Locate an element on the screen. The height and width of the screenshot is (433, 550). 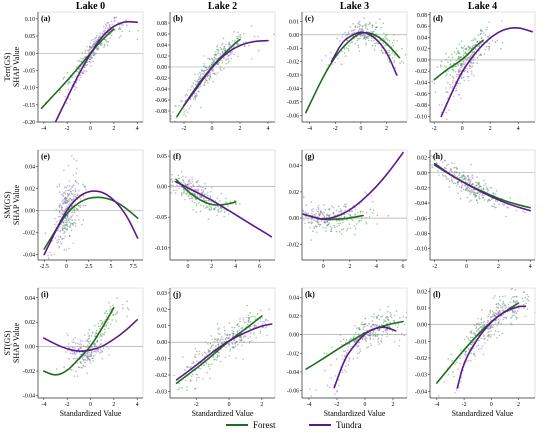
y-tick-label: 0.00 is located at coordinates (30, 348).